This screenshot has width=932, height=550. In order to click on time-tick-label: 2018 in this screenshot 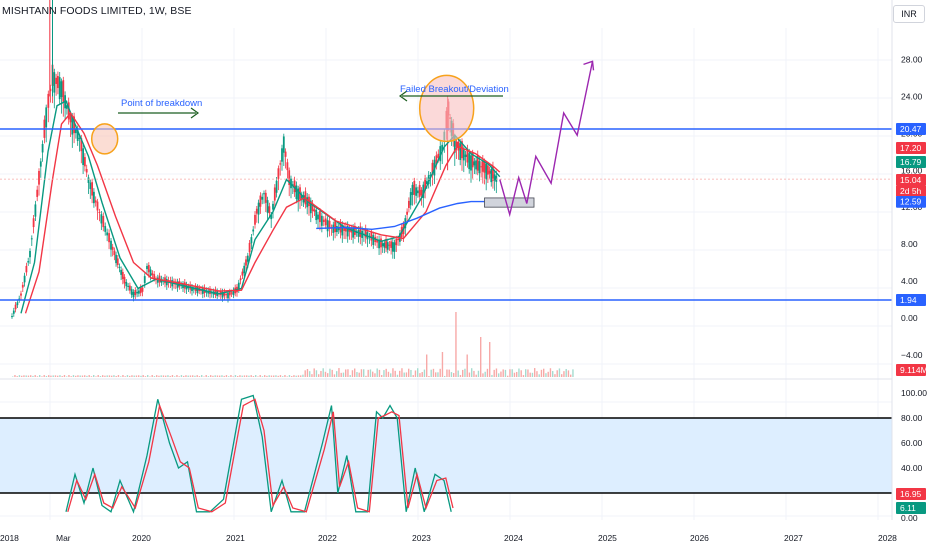, I will do `click(9, 538)`.